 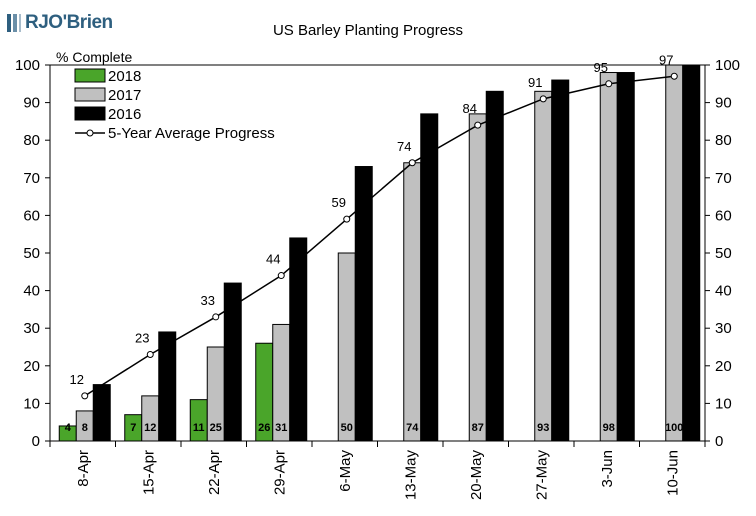 I want to click on legend-label: 2018, so click(x=124, y=76).